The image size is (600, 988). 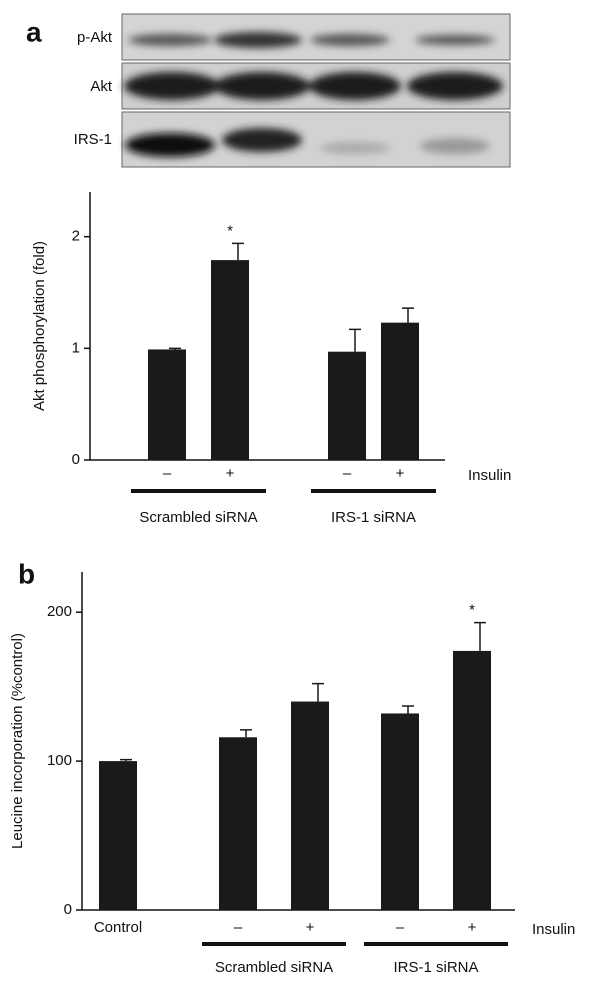 What do you see at coordinates (93, 139) in the screenshot?
I see `blot-label: IRS-1` at bounding box center [93, 139].